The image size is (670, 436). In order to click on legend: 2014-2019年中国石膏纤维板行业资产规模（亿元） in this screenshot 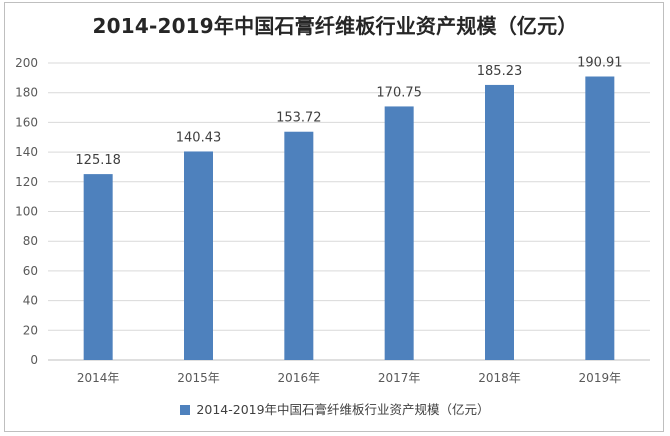, I will do `click(335, 408)`.